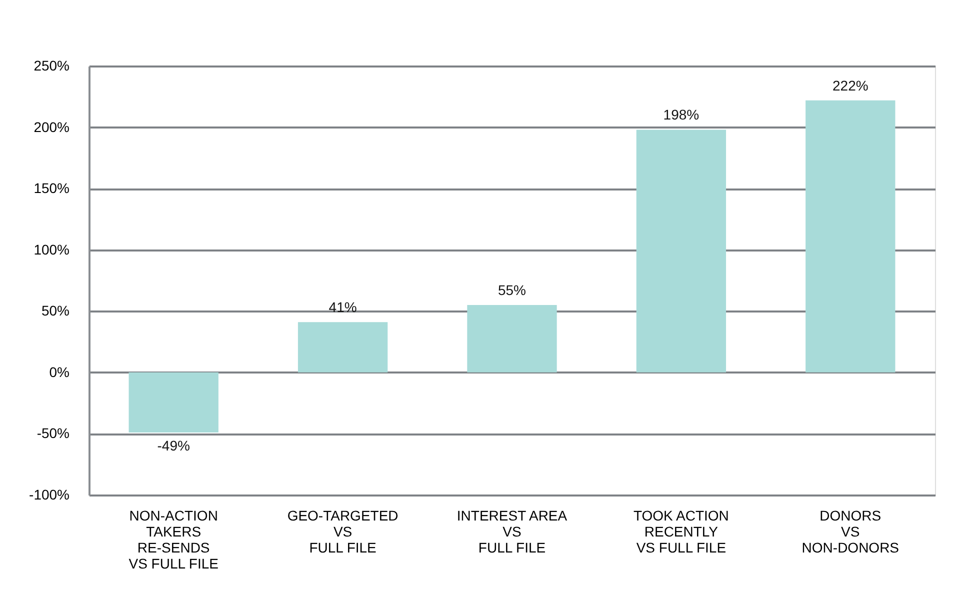  What do you see at coordinates (681, 114) in the screenshot?
I see `data-label: 198%` at bounding box center [681, 114].